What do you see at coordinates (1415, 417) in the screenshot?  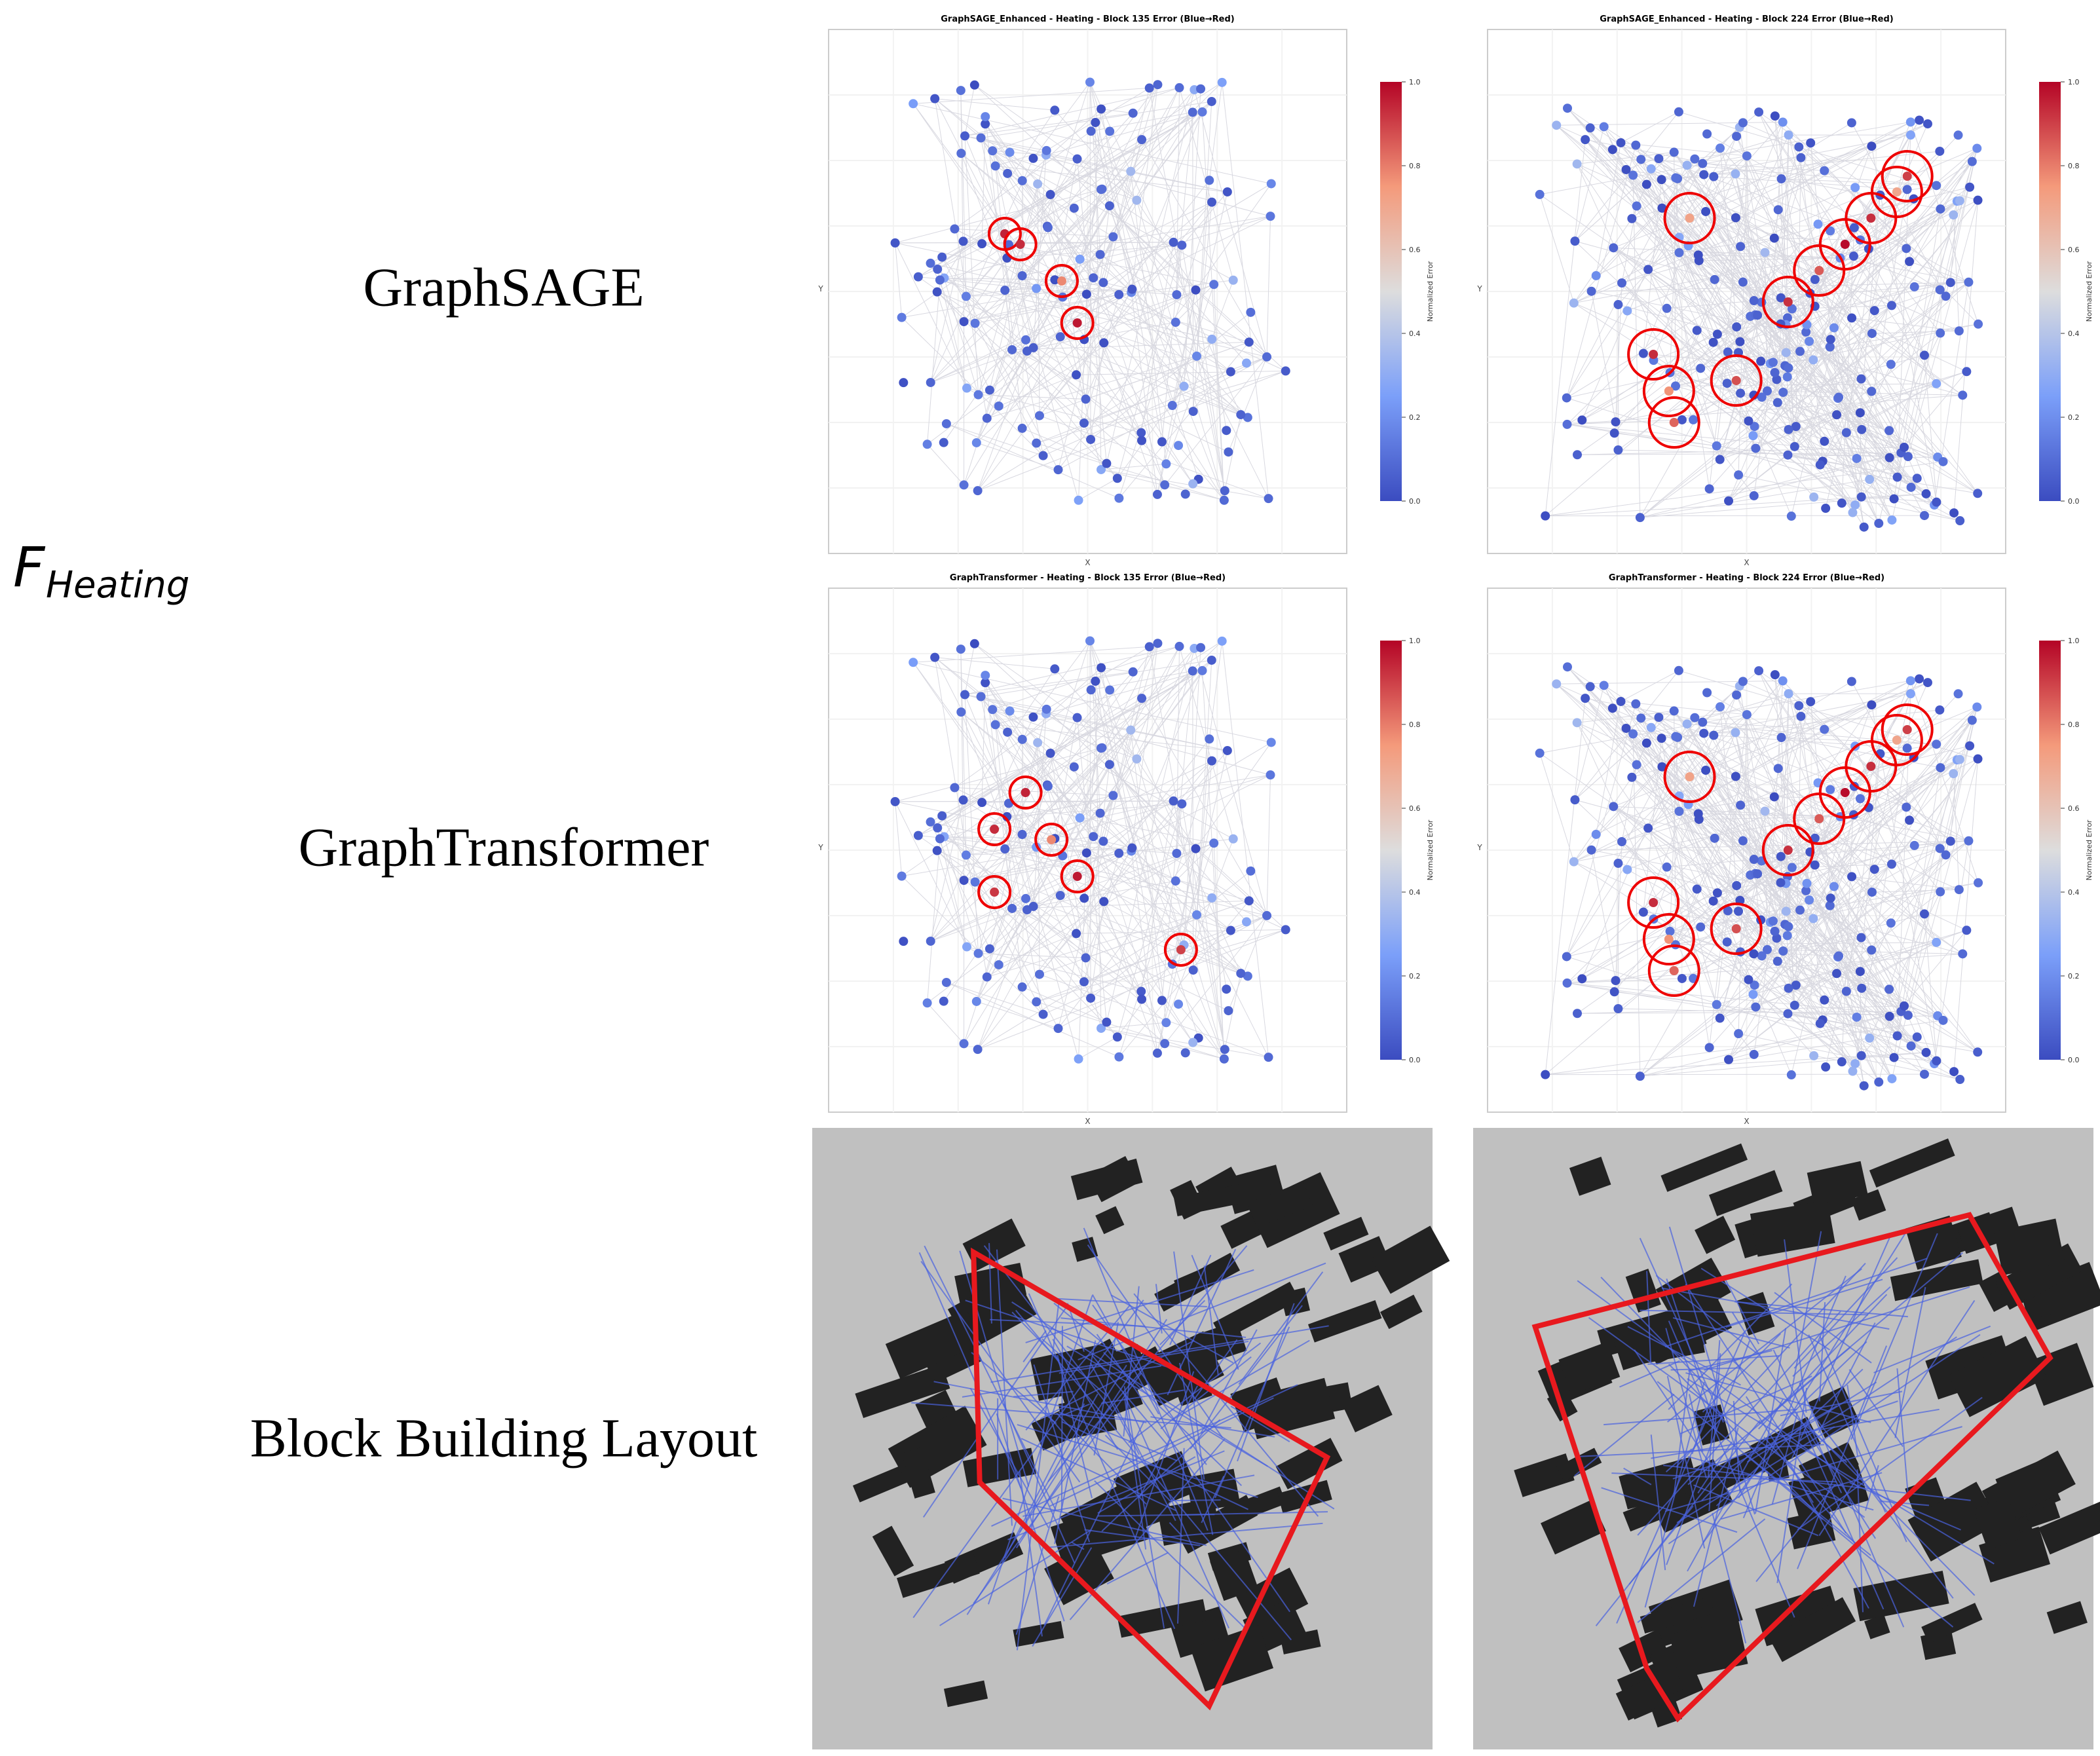 I see `colorbar-tick-label: 0.2` at bounding box center [1415, 417].